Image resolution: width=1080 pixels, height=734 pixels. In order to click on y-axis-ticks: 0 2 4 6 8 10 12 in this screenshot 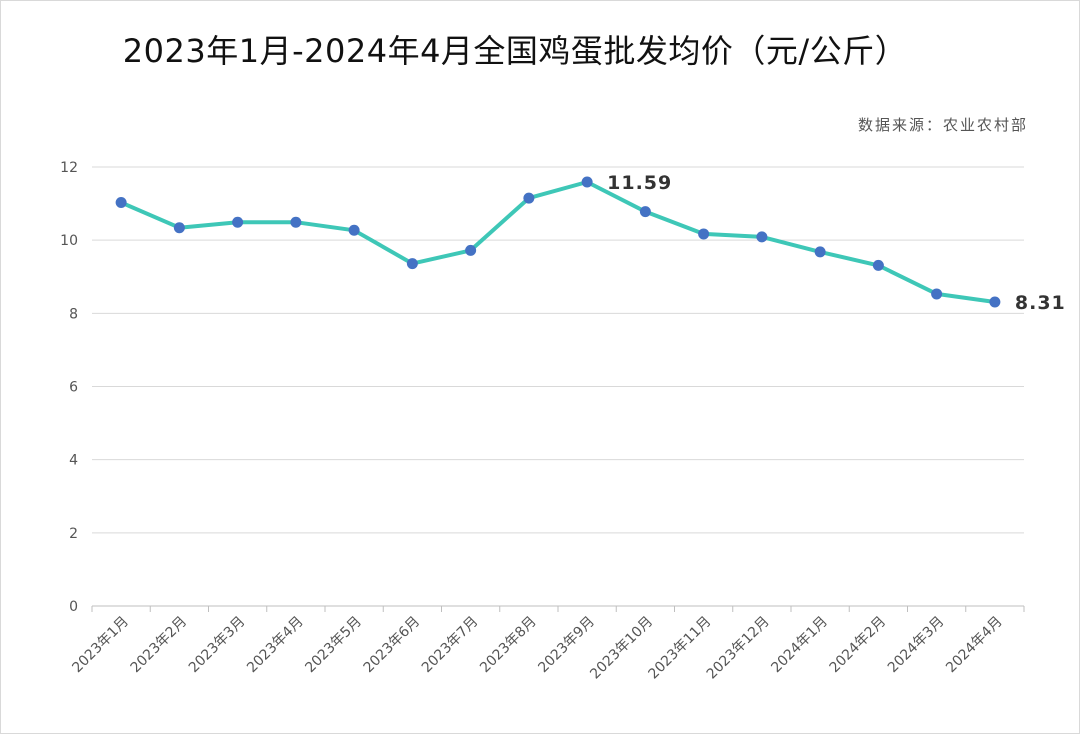, I will do `click(69, 387)`.